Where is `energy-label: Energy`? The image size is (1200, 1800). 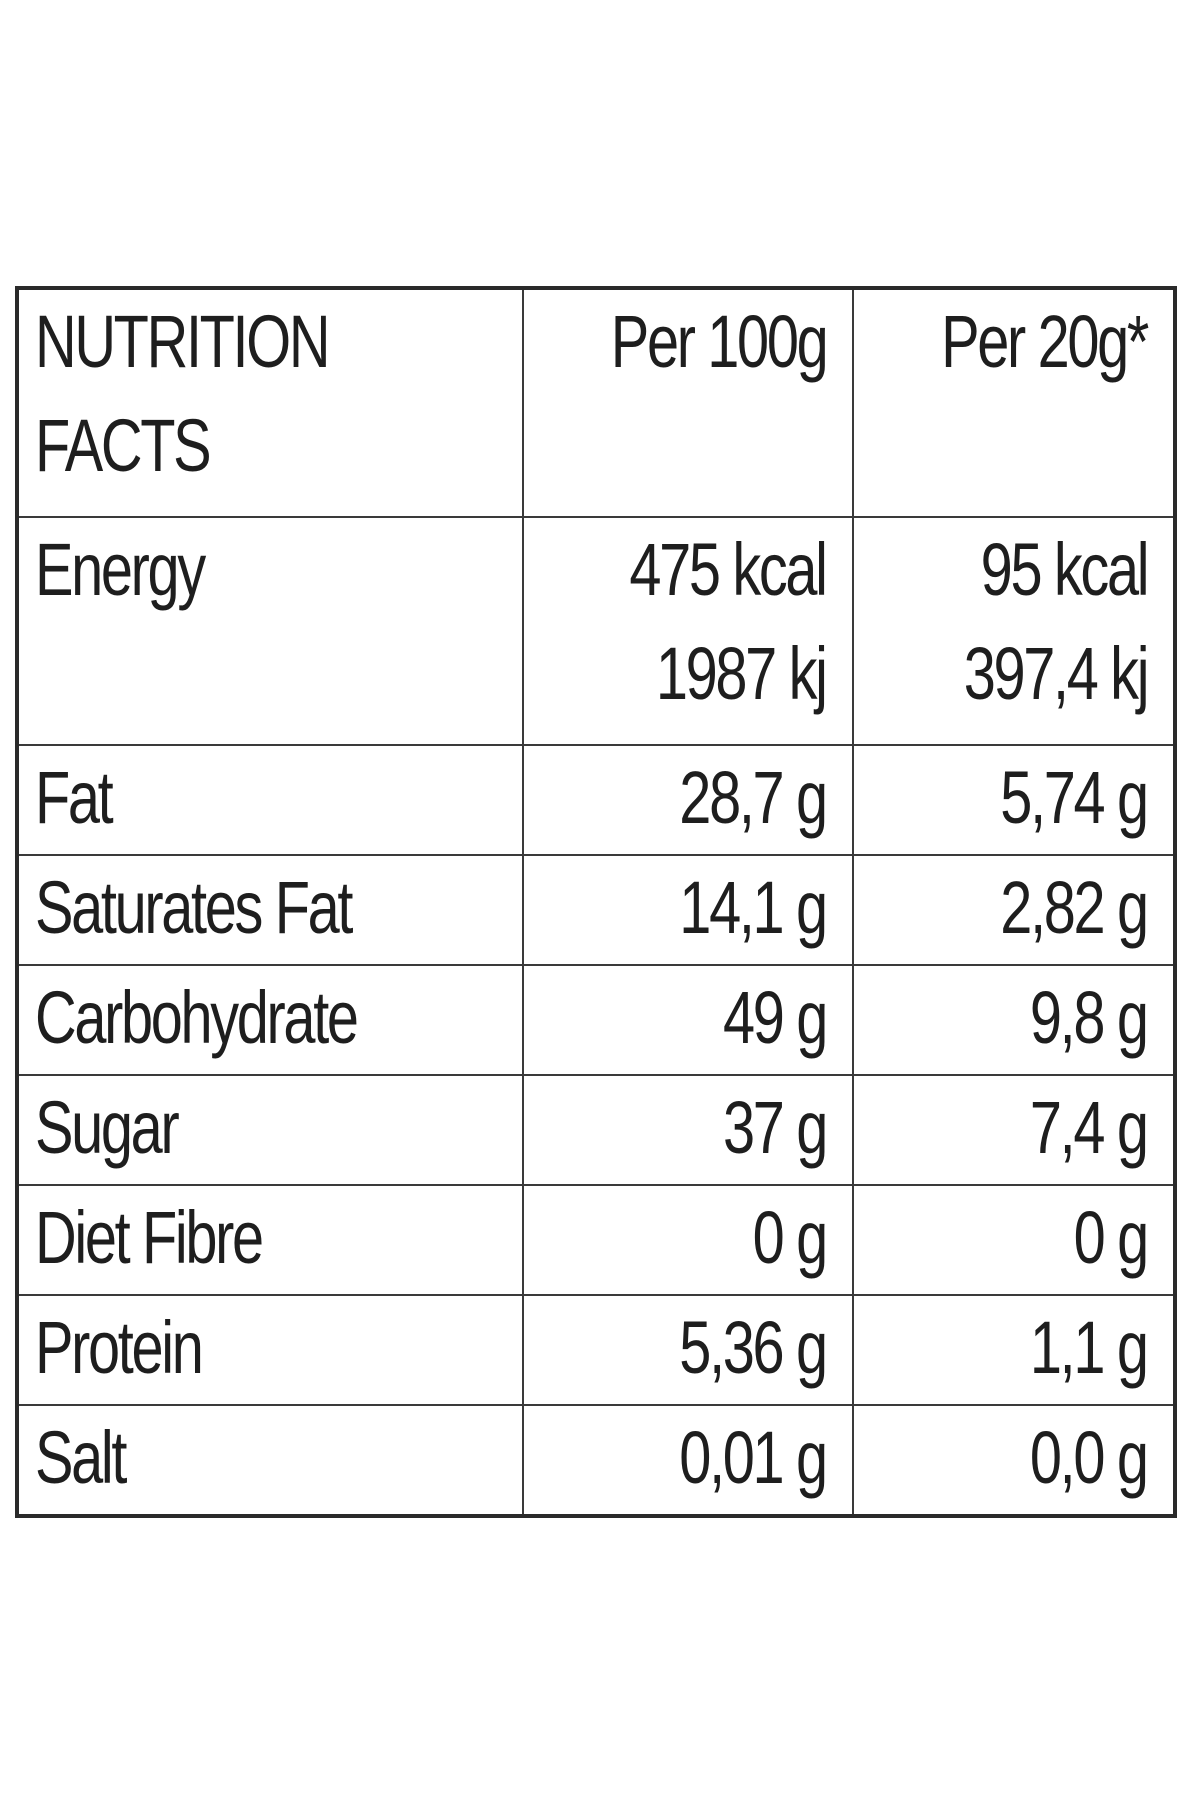 energy-label: Energy is located at coordinates (270, 631).